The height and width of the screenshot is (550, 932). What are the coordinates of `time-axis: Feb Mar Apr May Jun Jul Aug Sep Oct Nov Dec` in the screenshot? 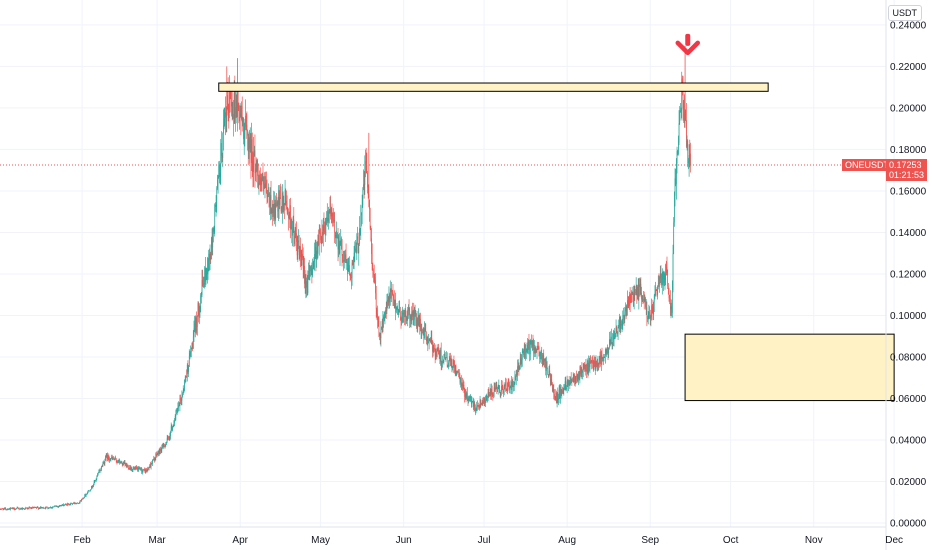 It's located at (488, 540).